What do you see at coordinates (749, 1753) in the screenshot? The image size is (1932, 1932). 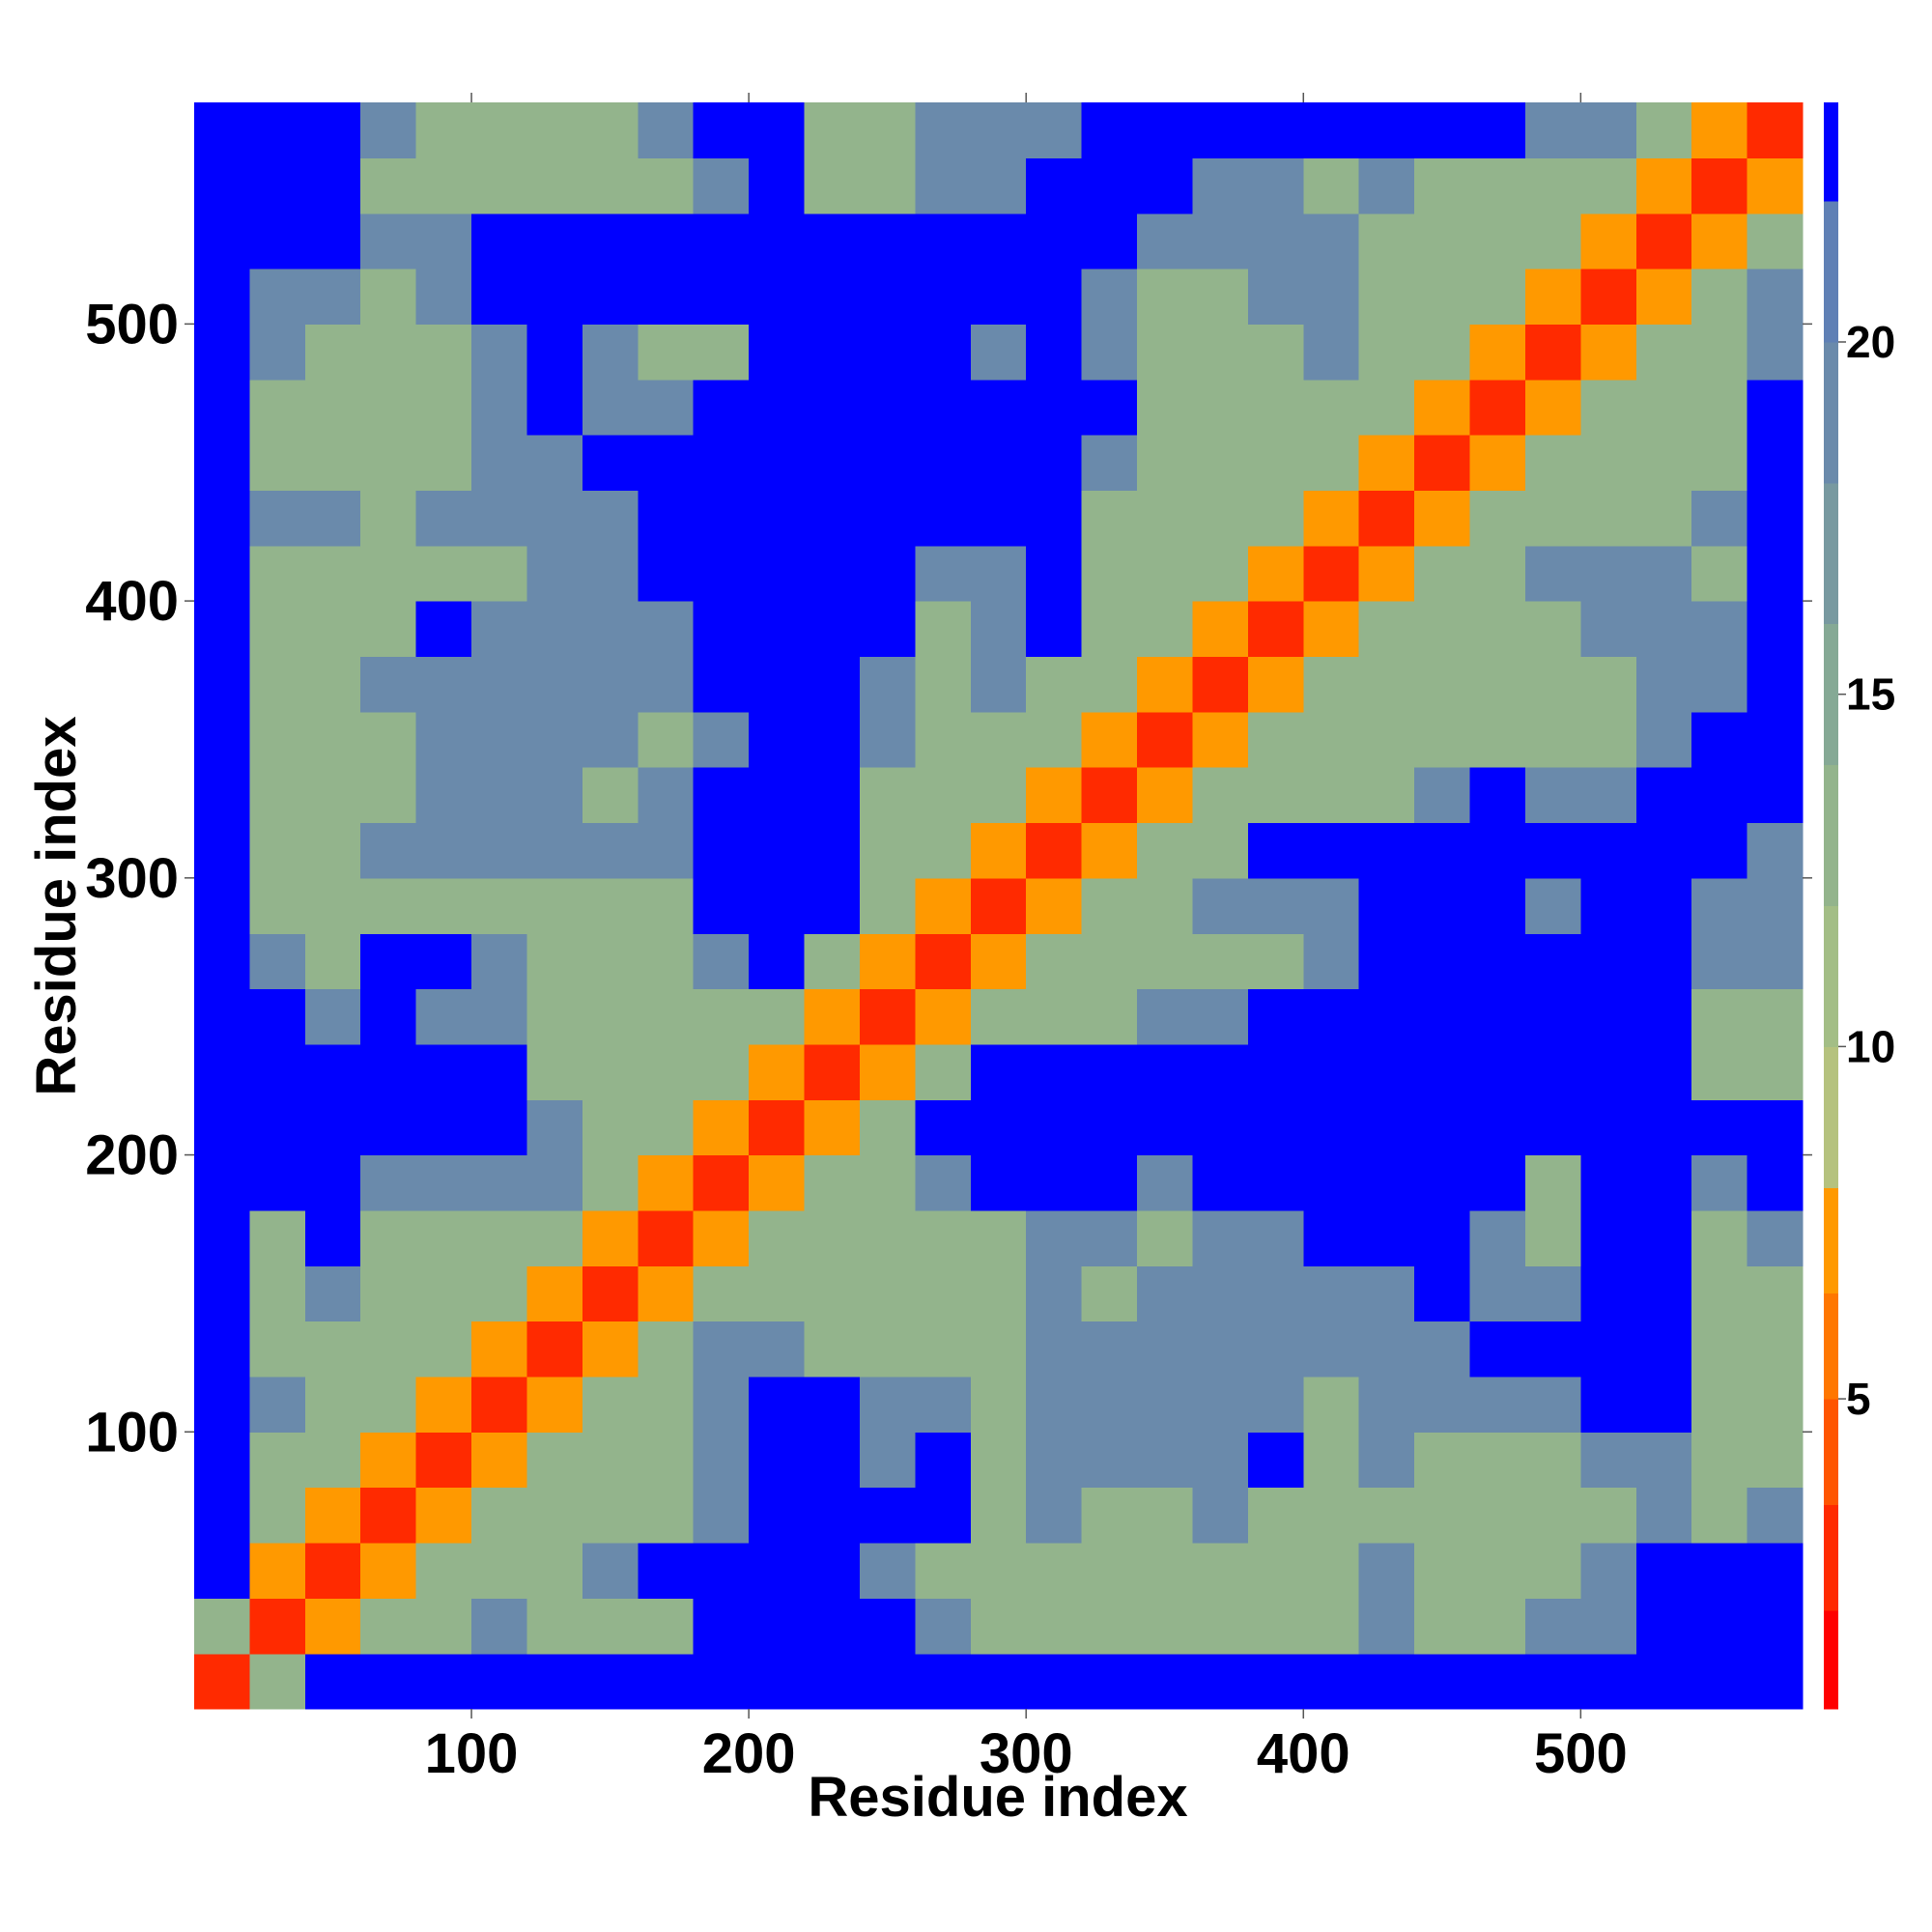 I see `x-tick-label: 200` at bounding box center [749, 1753].